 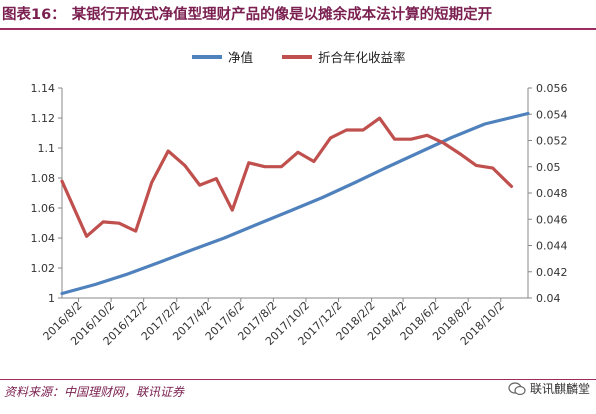 What do you see at coordinates (43, 208) in the screenshot?
I see `y-left-tick-label: 1.06` at bounding box center [43, 208].